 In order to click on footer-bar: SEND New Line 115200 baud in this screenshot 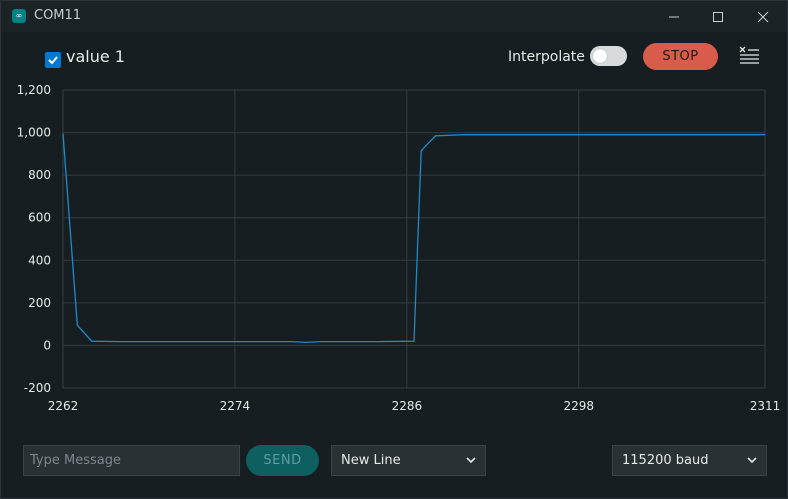, I will do `click(394, 461)`.